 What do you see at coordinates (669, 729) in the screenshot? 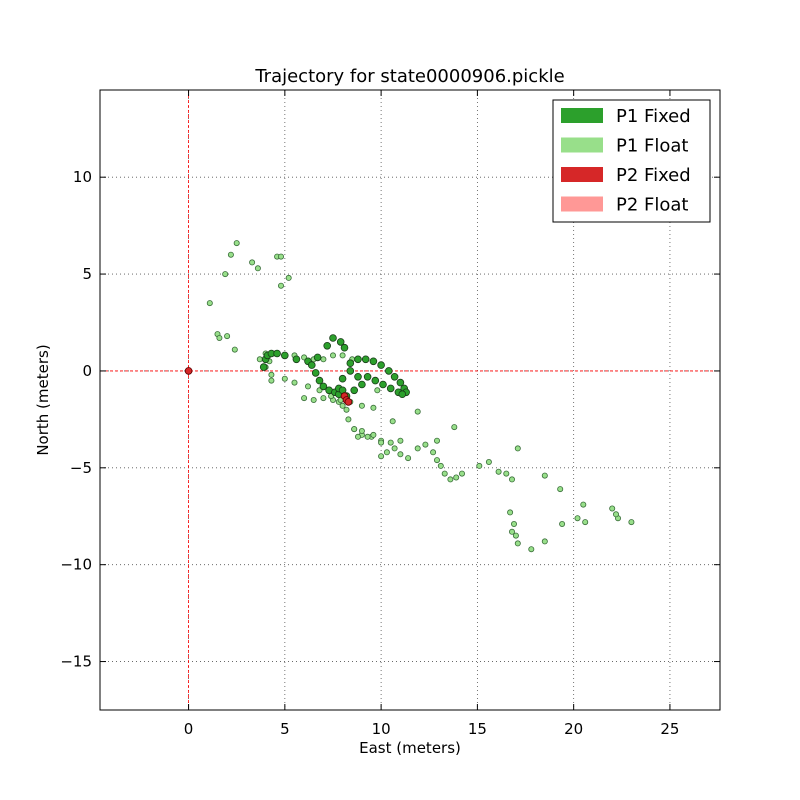
I see `x-tick-label: 25` at bounding box center [669, 729].